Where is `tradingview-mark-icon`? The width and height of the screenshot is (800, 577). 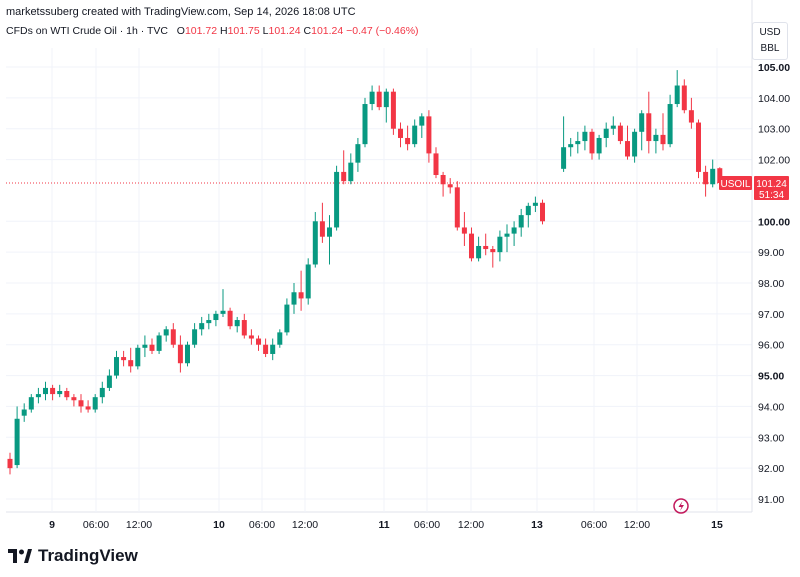
tradingview-mark-icon is located at coordinates (20, 556).